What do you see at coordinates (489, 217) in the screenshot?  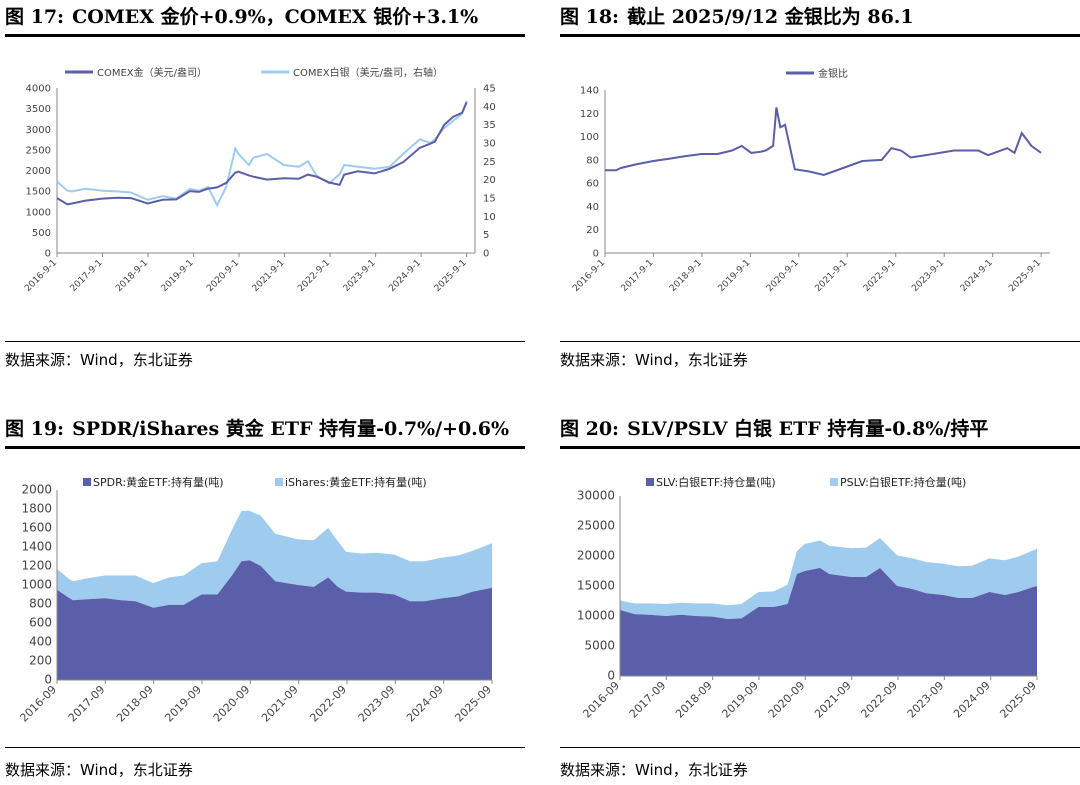 I see `y-tick-label: 10` at bounding box center [489, 217].